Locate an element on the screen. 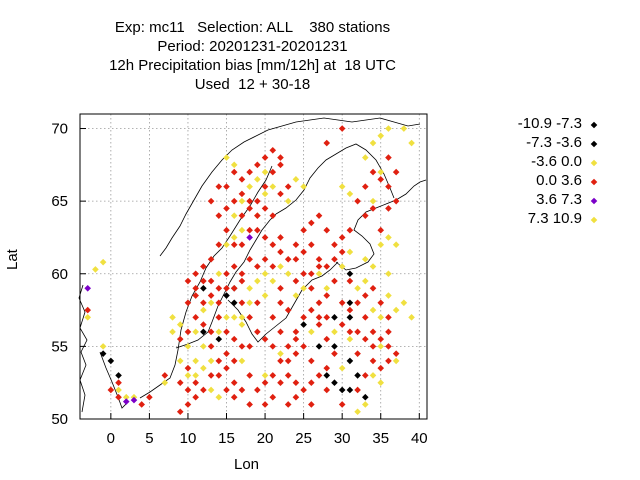  y-tick-label: 60 is located at coordinates (59, 274).